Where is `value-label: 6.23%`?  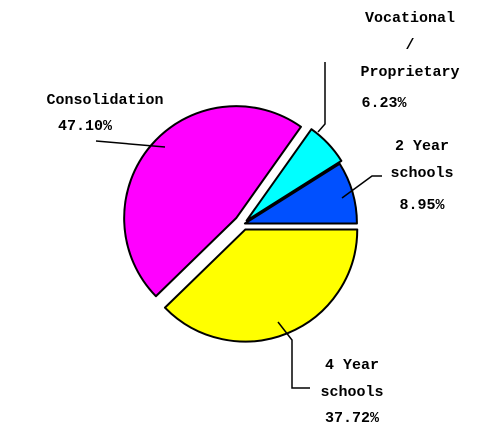
value-label: 6.23% is located at coordinates (384, 103).